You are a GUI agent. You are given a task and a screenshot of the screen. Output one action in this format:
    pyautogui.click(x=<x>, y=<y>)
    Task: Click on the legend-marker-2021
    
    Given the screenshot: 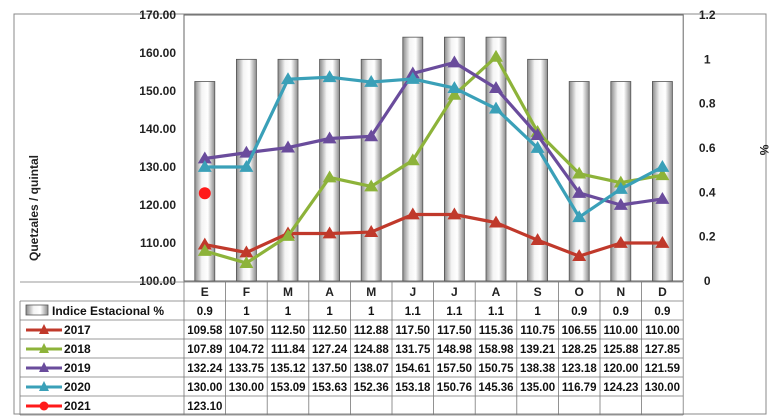 What is the action you would take?
    pyautogui.click(x=44, y=406)
    